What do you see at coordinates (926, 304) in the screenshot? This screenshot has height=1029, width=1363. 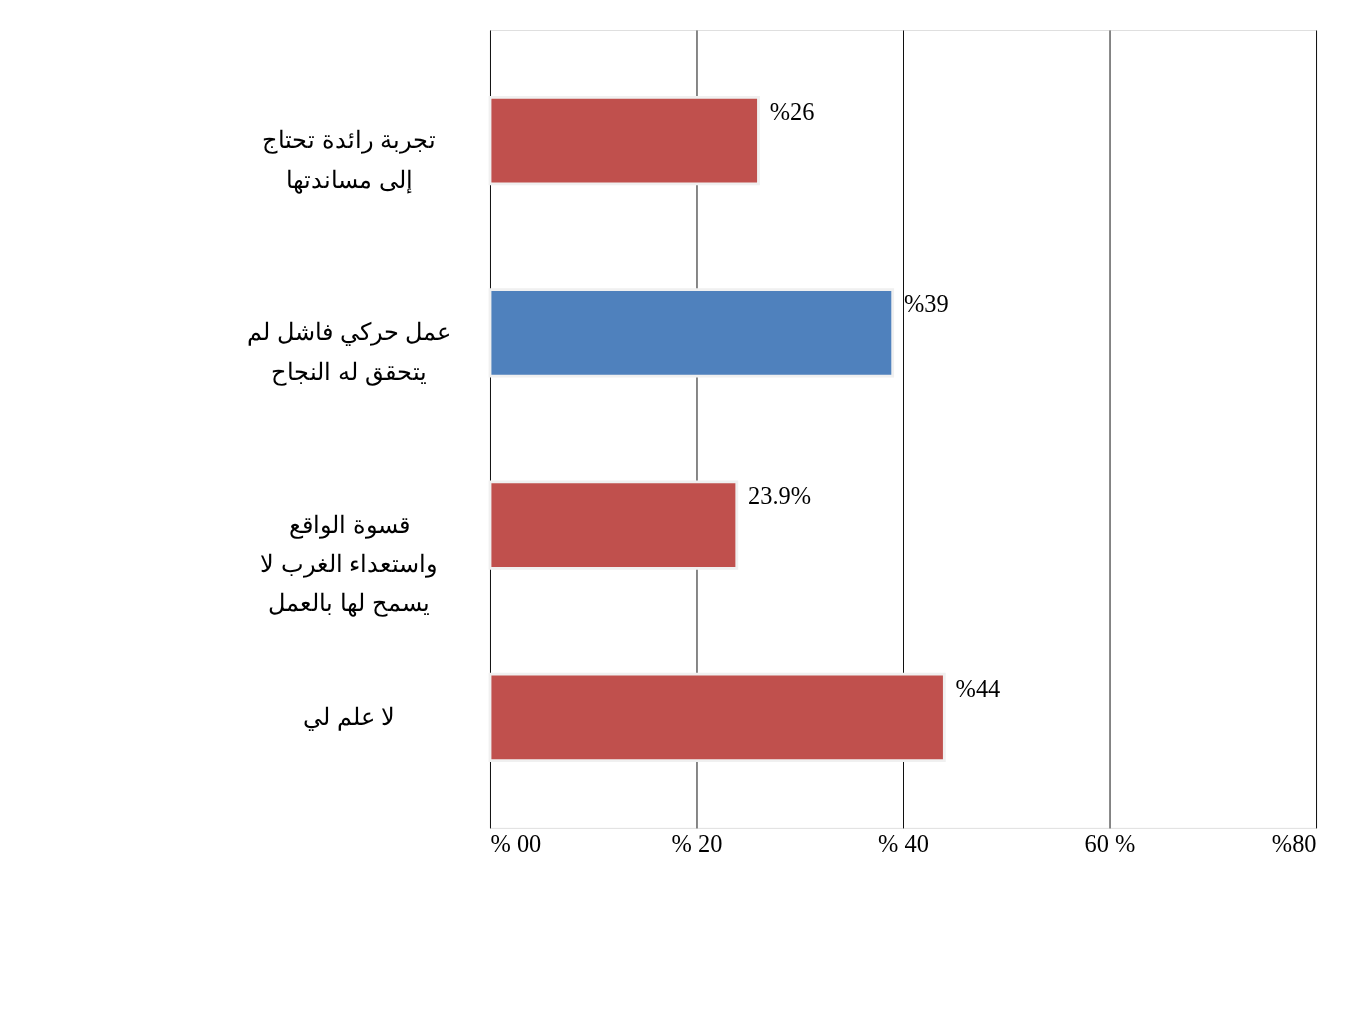 I see `data-label: %39` at bounding box center [926, 304].